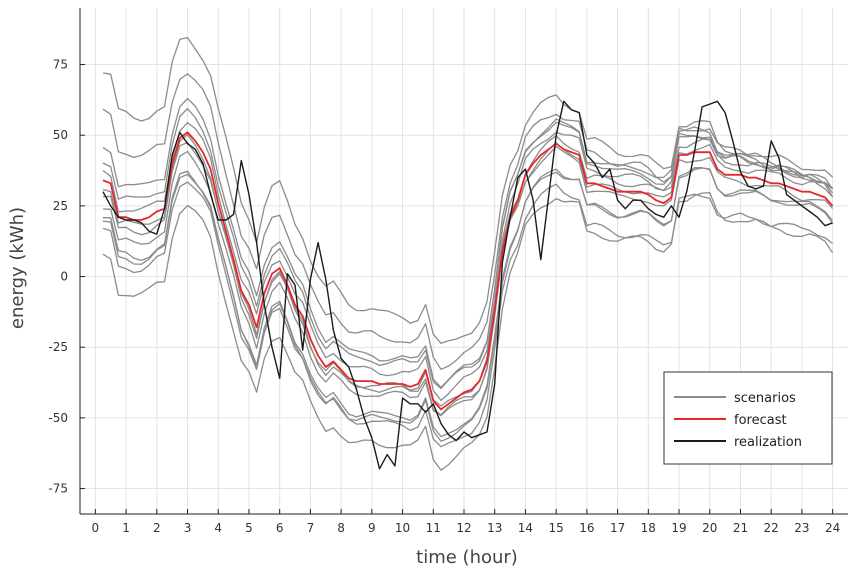 This screenshot has width=857, height=570. What do you see at coordinates (17, 268) in the screenshot?
I see `y-axis-title: energy (kWh)` at bounding box center [17, 268].